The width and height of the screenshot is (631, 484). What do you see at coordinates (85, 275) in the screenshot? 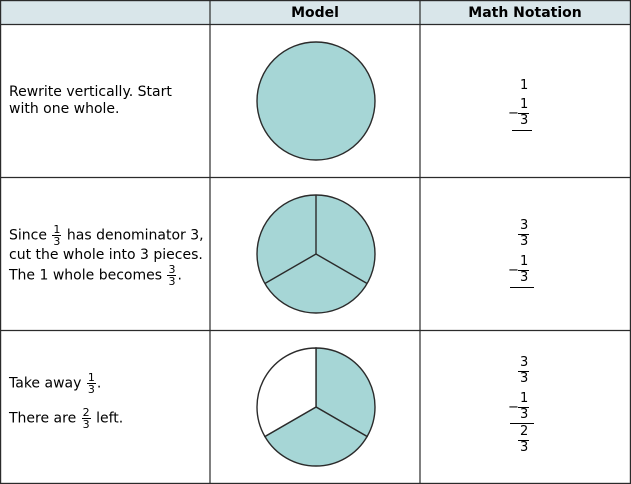
I see `row2-desc-line3: The 1 whole becomes` at bounding box center [85, 275].